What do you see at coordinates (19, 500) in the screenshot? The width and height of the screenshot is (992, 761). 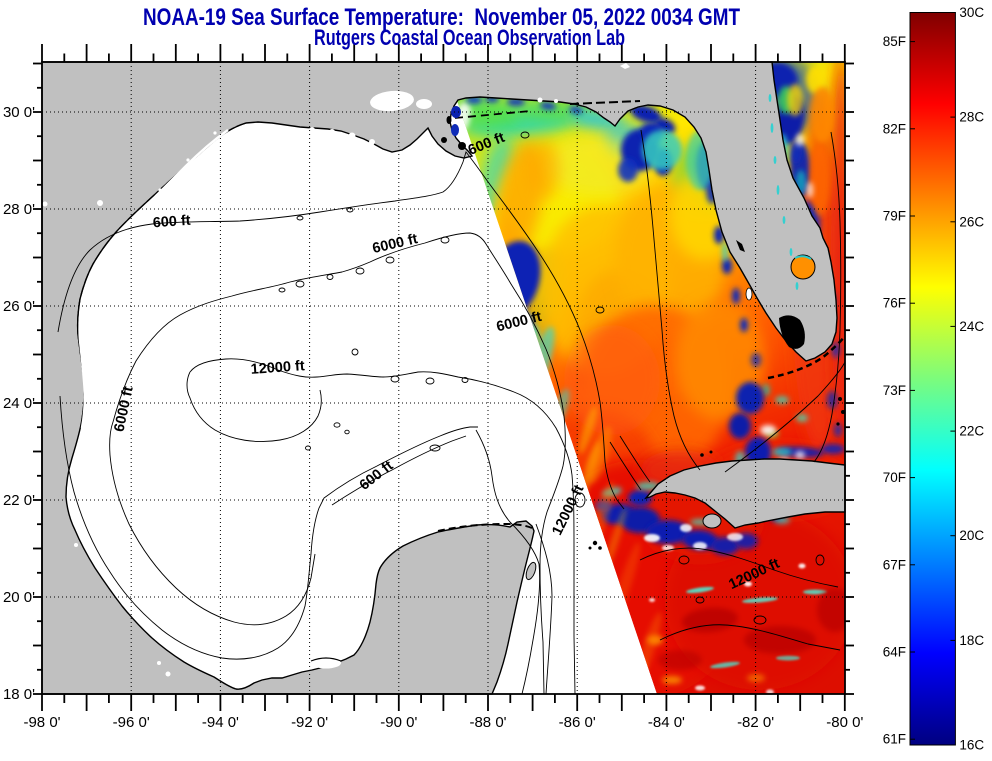 I see `svg-text: 22 0'` at bounding box center [19, 500].